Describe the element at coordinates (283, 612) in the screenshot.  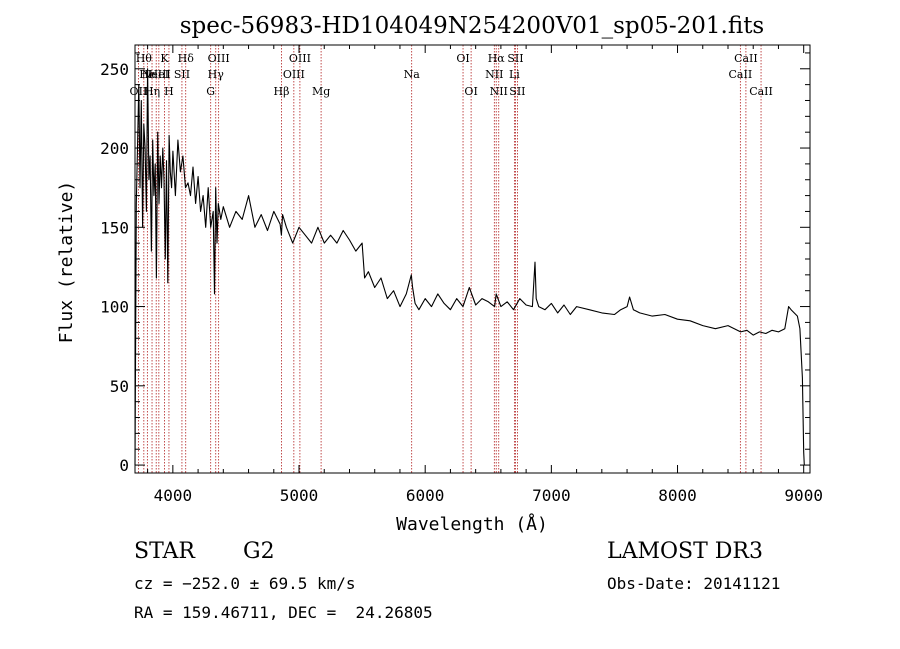
I see `coordinates: RA = 159.46711, DEC = 24.26805` at that location.